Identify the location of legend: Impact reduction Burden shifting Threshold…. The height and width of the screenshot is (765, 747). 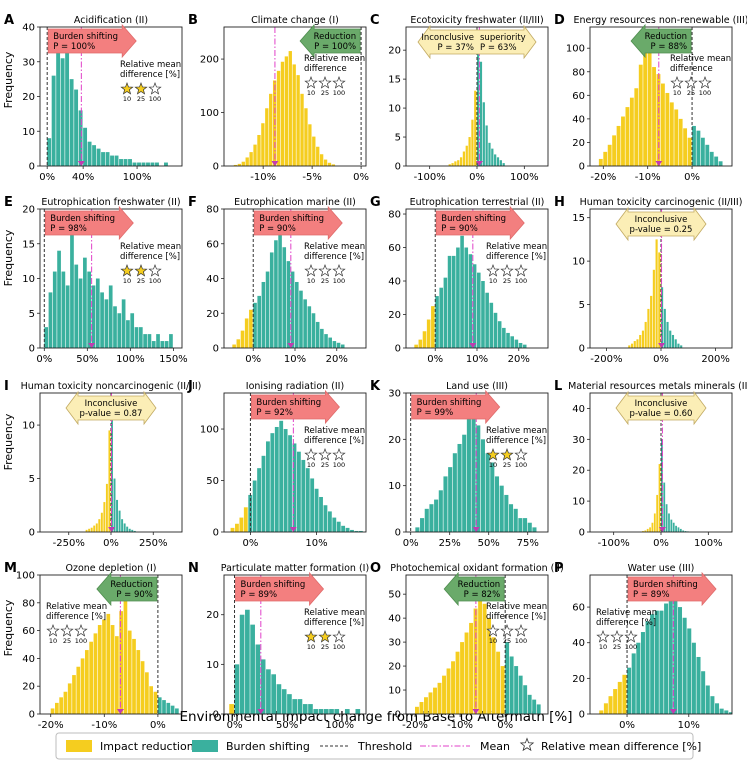
(378, 746).